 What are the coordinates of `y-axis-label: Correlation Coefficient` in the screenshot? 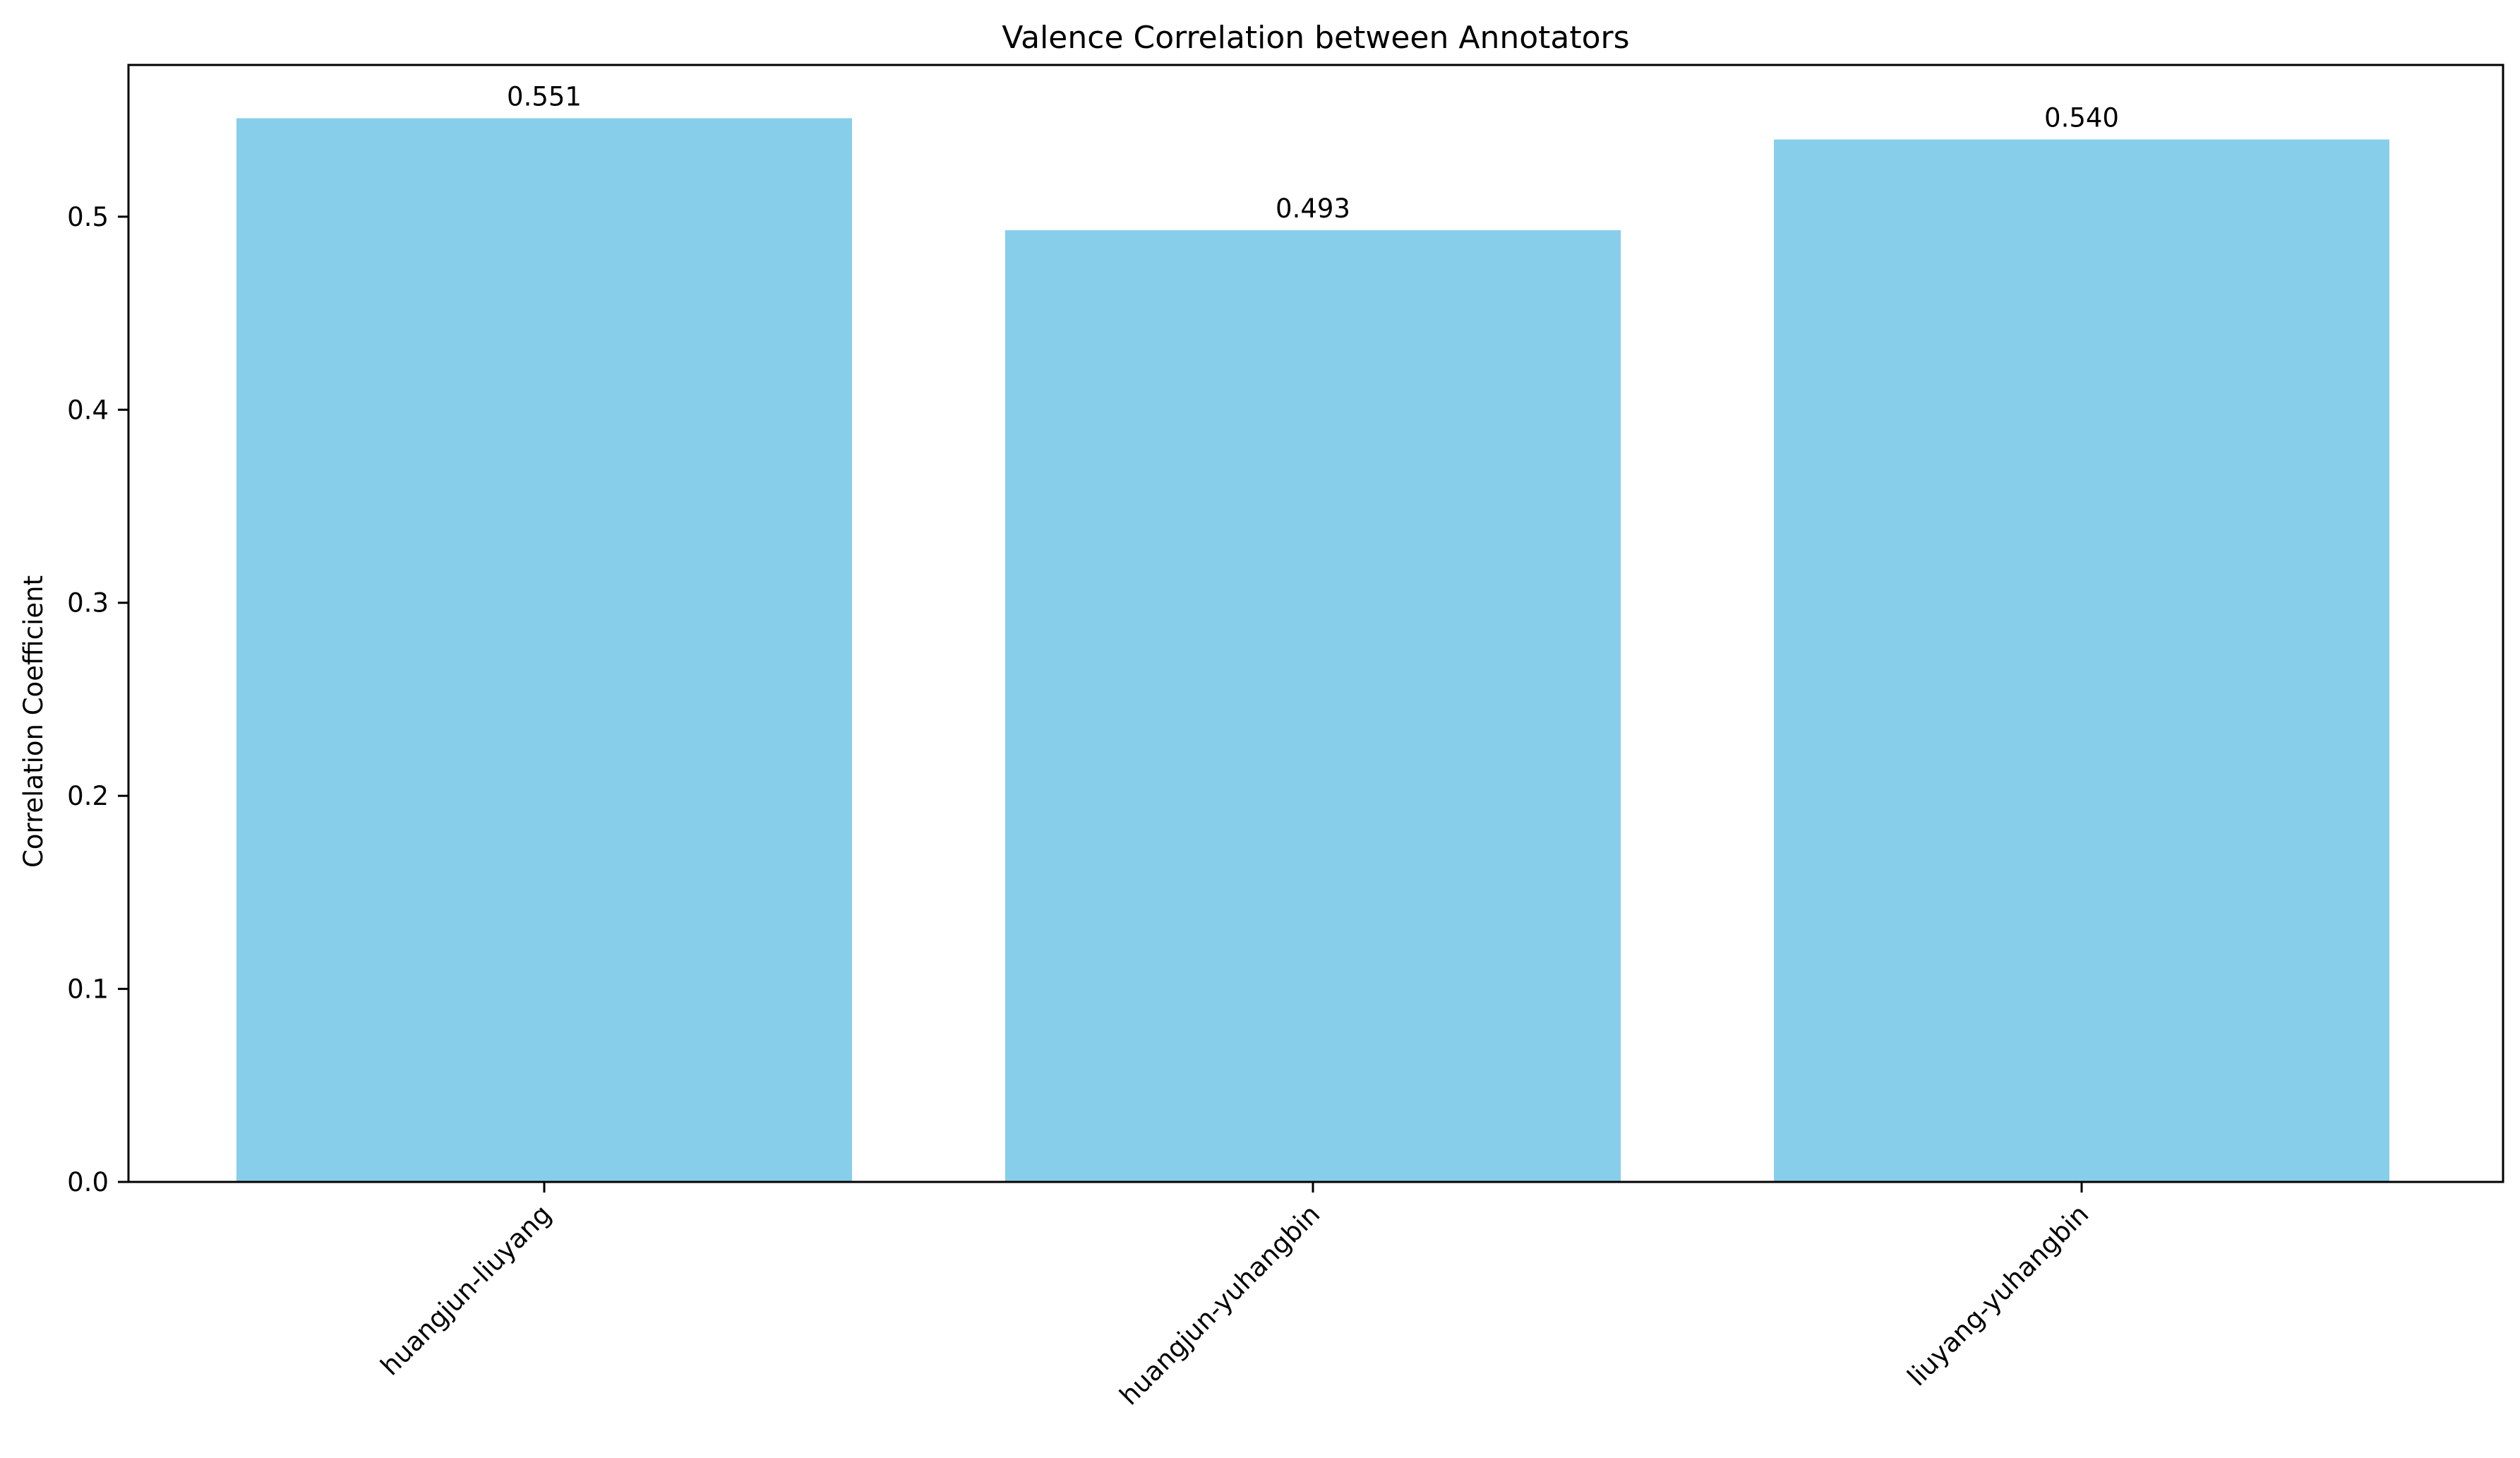 It's located at (34, 721).